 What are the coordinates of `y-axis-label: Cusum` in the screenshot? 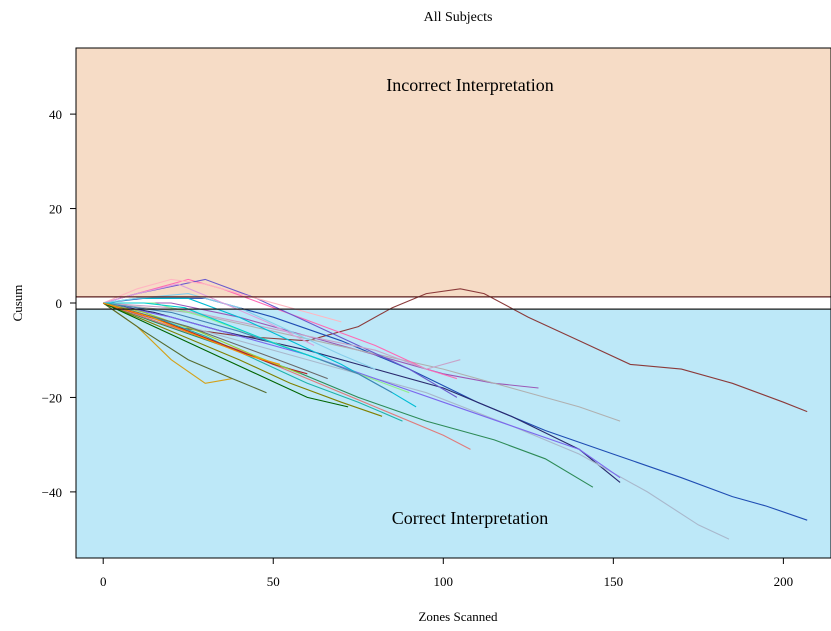 It's located at (17, 303).